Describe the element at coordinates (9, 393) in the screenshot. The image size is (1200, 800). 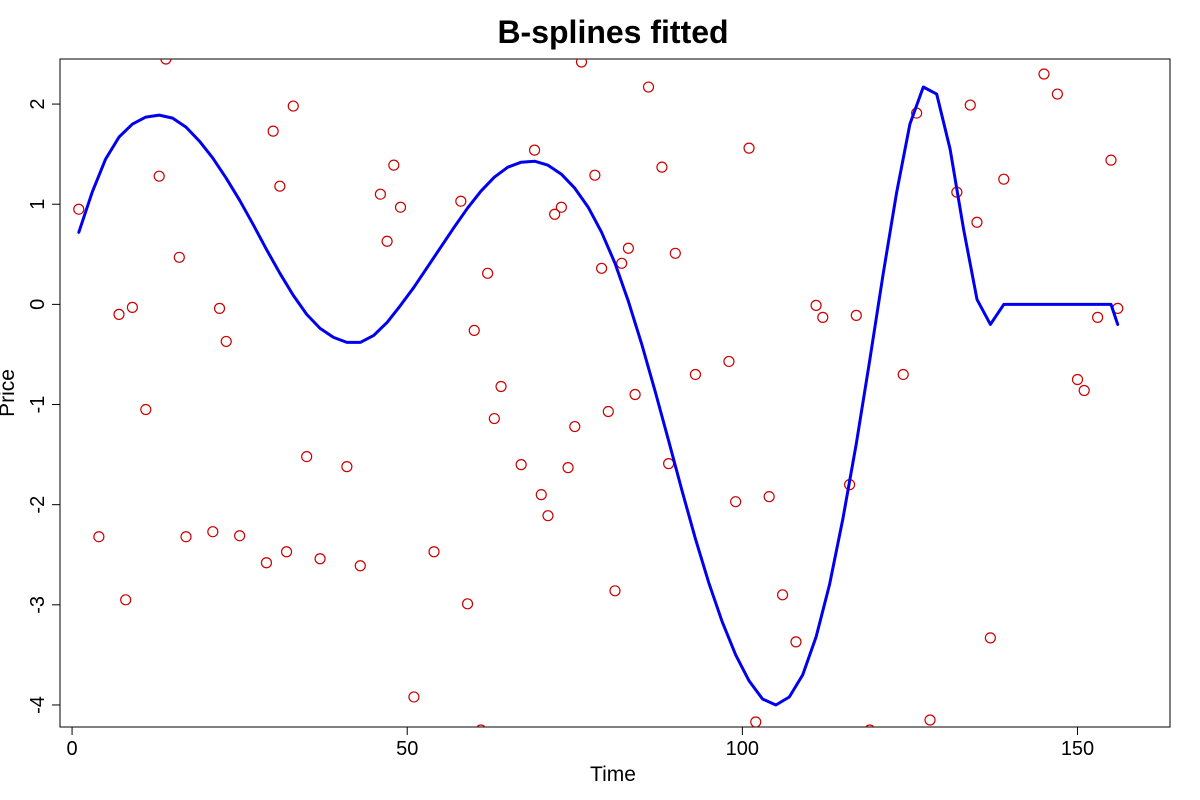
I see `y-axis-label: Price` at that location.